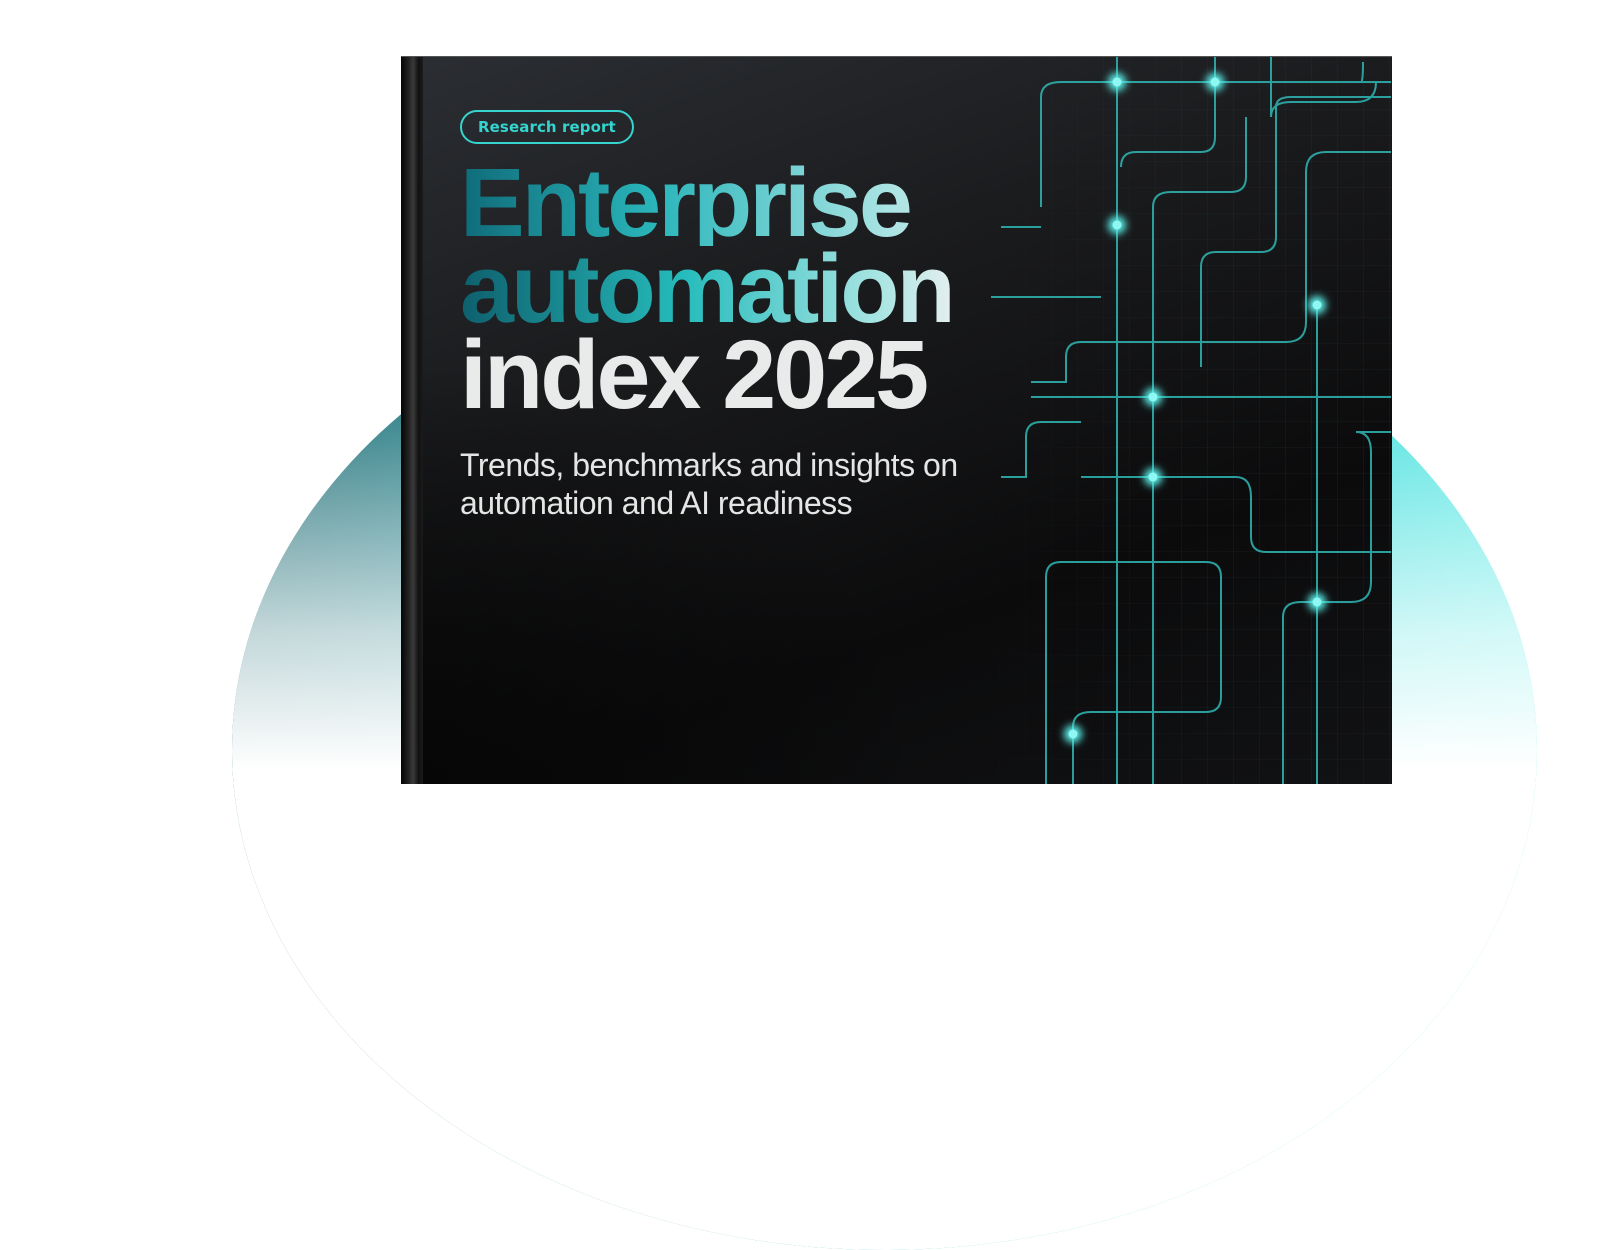  Describe the element at coordinates (740, 202) in the screenshot. I see `title-line-1: Enterprise` at that location.